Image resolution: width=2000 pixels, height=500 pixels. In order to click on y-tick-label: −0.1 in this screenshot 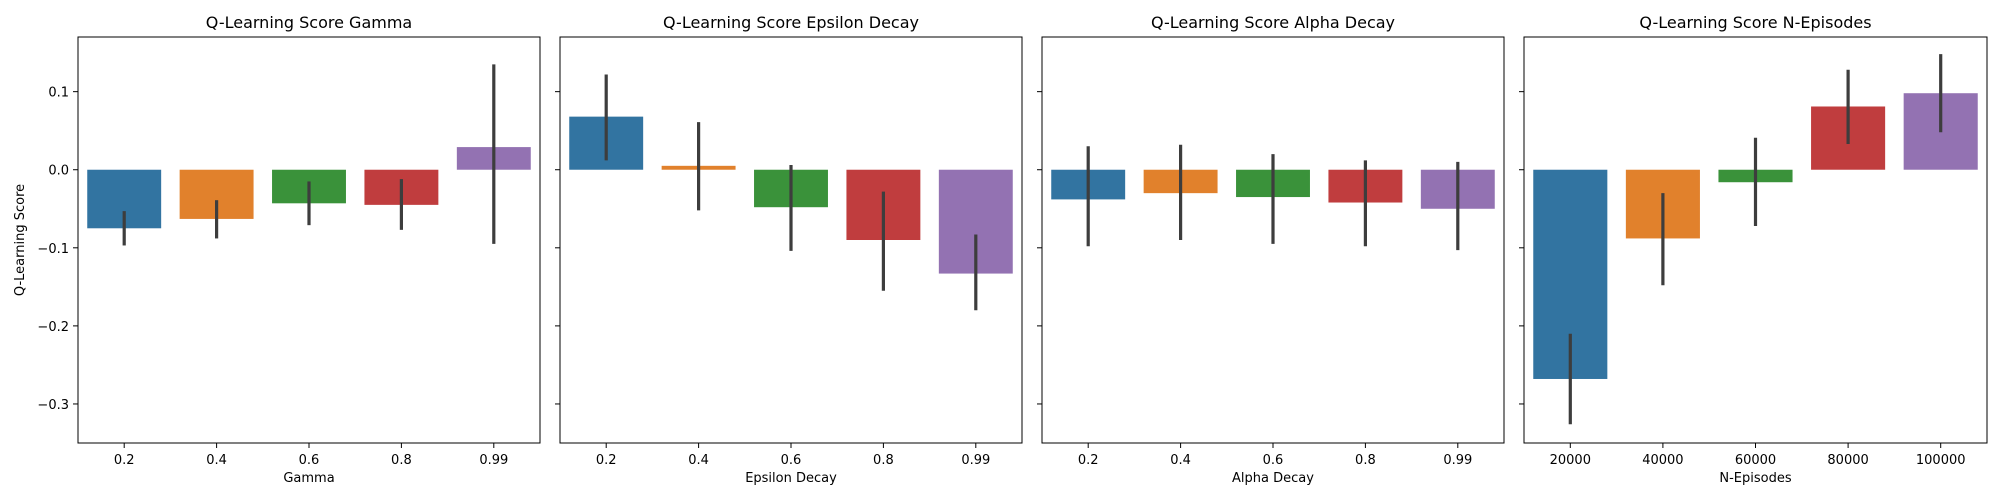, I will do `click(53, 249)`.